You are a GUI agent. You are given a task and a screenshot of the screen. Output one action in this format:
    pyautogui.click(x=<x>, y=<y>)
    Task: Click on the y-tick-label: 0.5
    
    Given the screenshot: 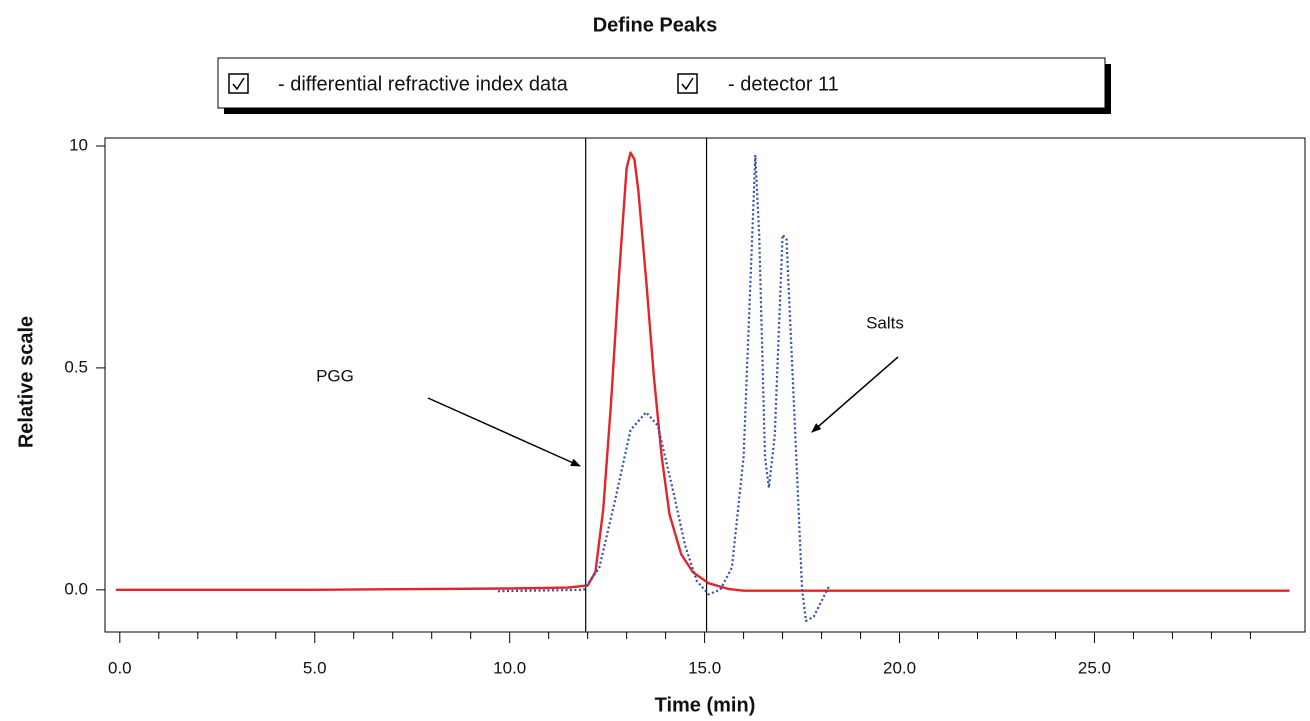 What is the action you would take?
    pyautogui.click(x=76, y=366)
    